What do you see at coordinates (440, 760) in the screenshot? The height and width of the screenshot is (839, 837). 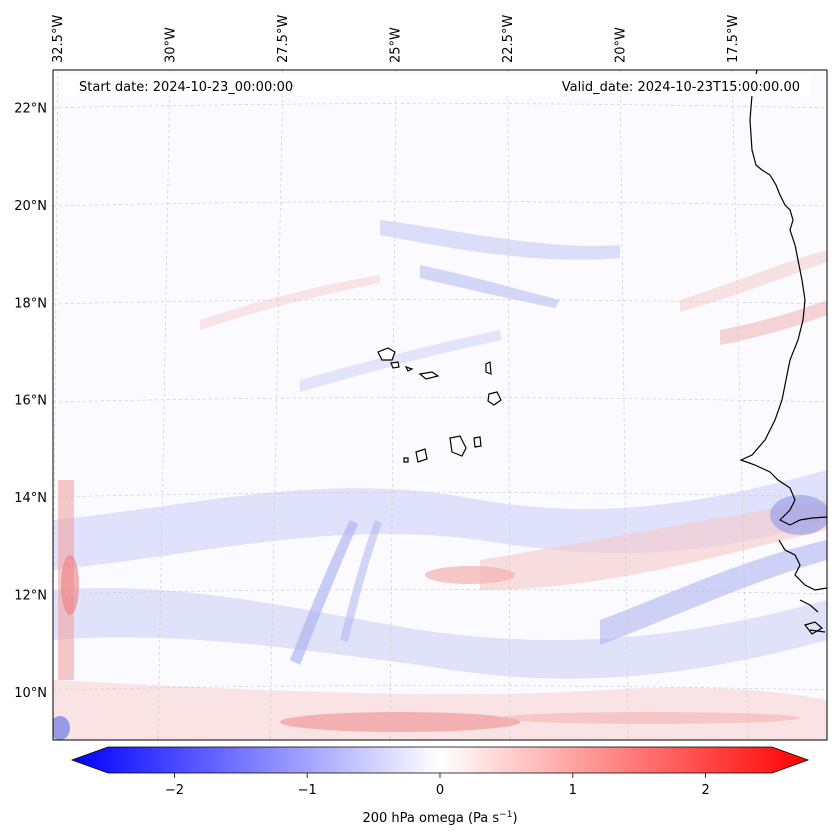 I see `colorbar-body` at bounding box center [440, 760].